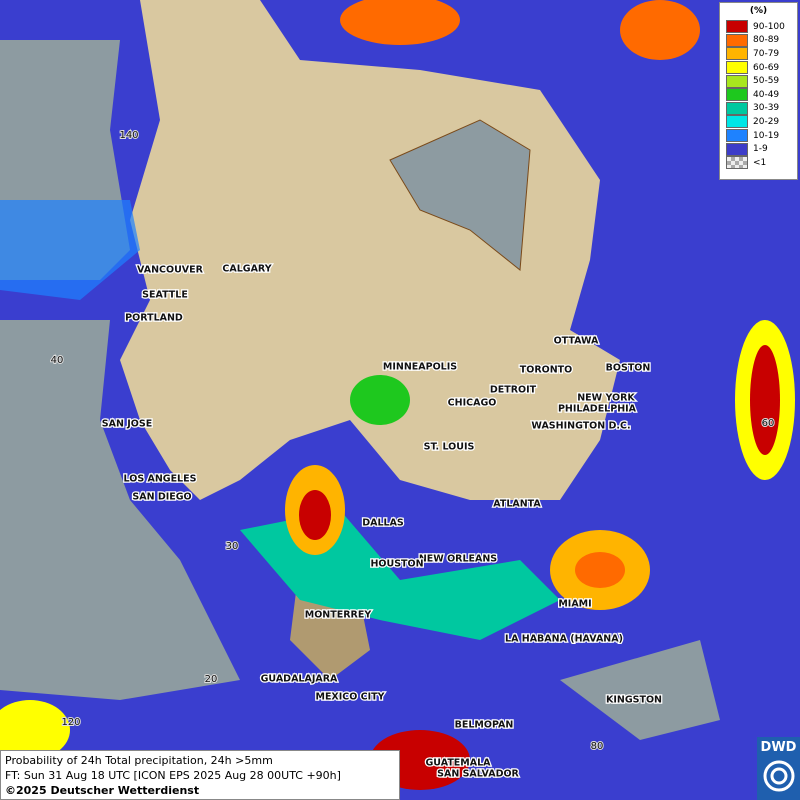 The width and height of the screenshot is (800, 800). Describe the element at coordinates (102, 790) in the screenshot. I see `info-line: ©2025 Deutscher Wetterdienst` at that location.